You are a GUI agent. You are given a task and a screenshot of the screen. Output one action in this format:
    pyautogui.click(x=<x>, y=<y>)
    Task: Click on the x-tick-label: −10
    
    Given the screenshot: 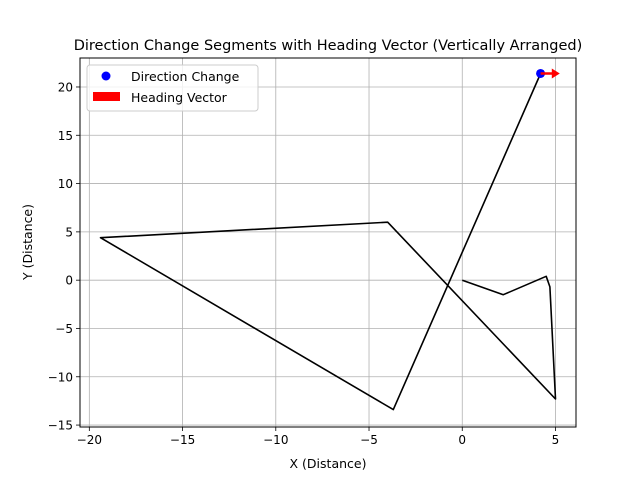 What is the action you would take?
    pyautogui.click(x=275, y=440)
    